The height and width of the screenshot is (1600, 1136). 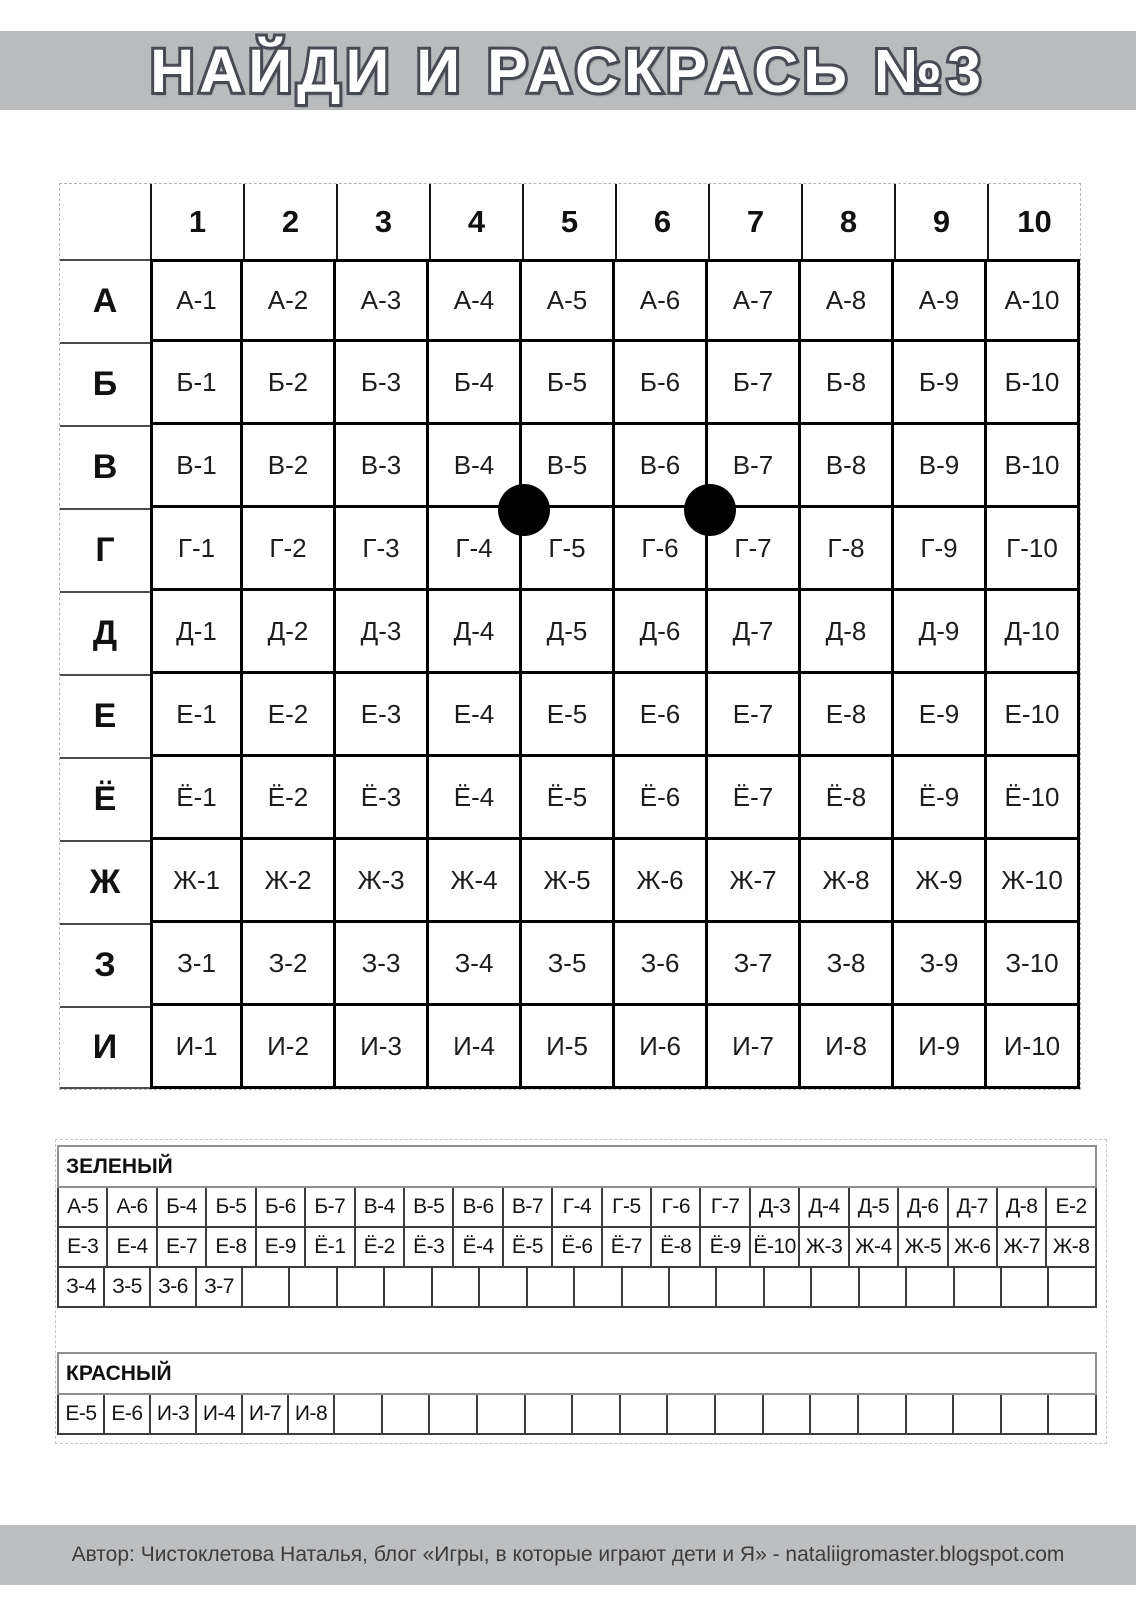 What do you see at coordinates (196, 715) in the screenshot?
I see `grid-cell: Е-1` at bounding box center [196, 715].